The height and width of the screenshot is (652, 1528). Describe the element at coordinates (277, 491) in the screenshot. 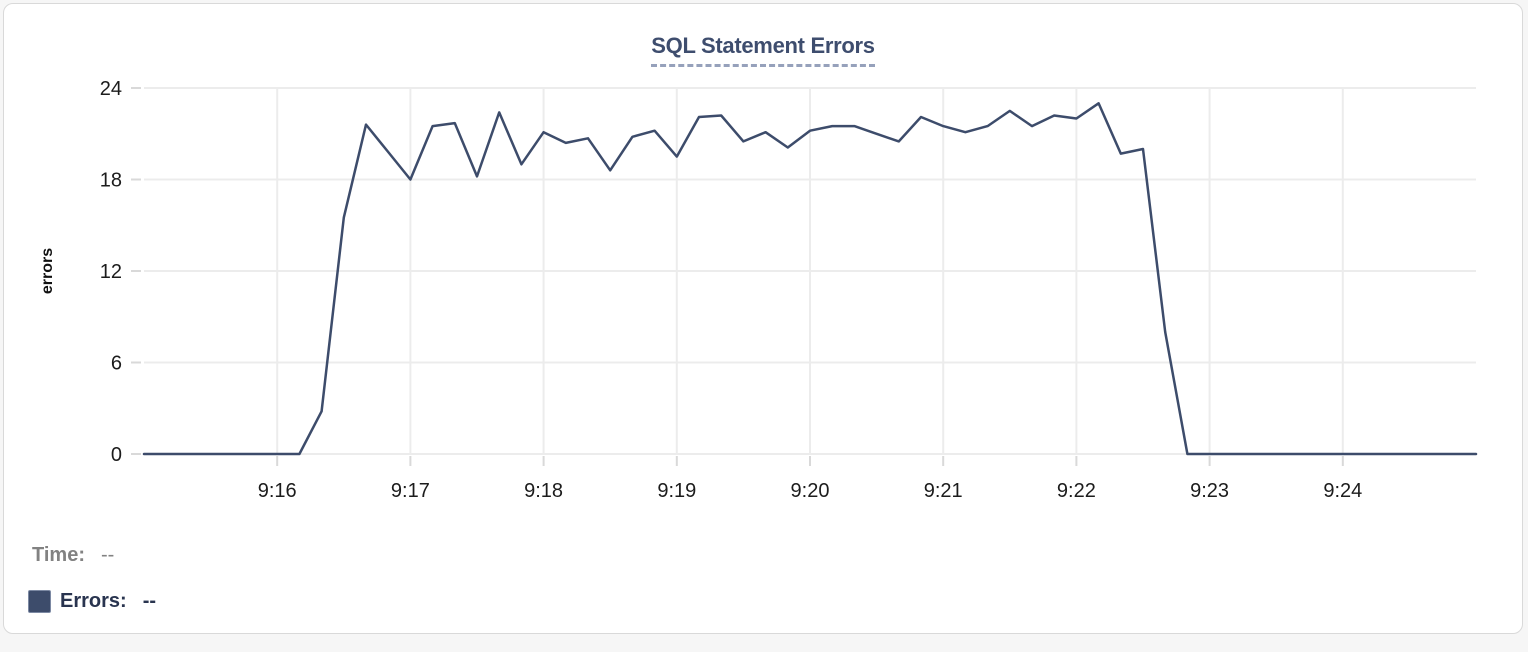

I see `x-tick-label: 9:16` at that location.